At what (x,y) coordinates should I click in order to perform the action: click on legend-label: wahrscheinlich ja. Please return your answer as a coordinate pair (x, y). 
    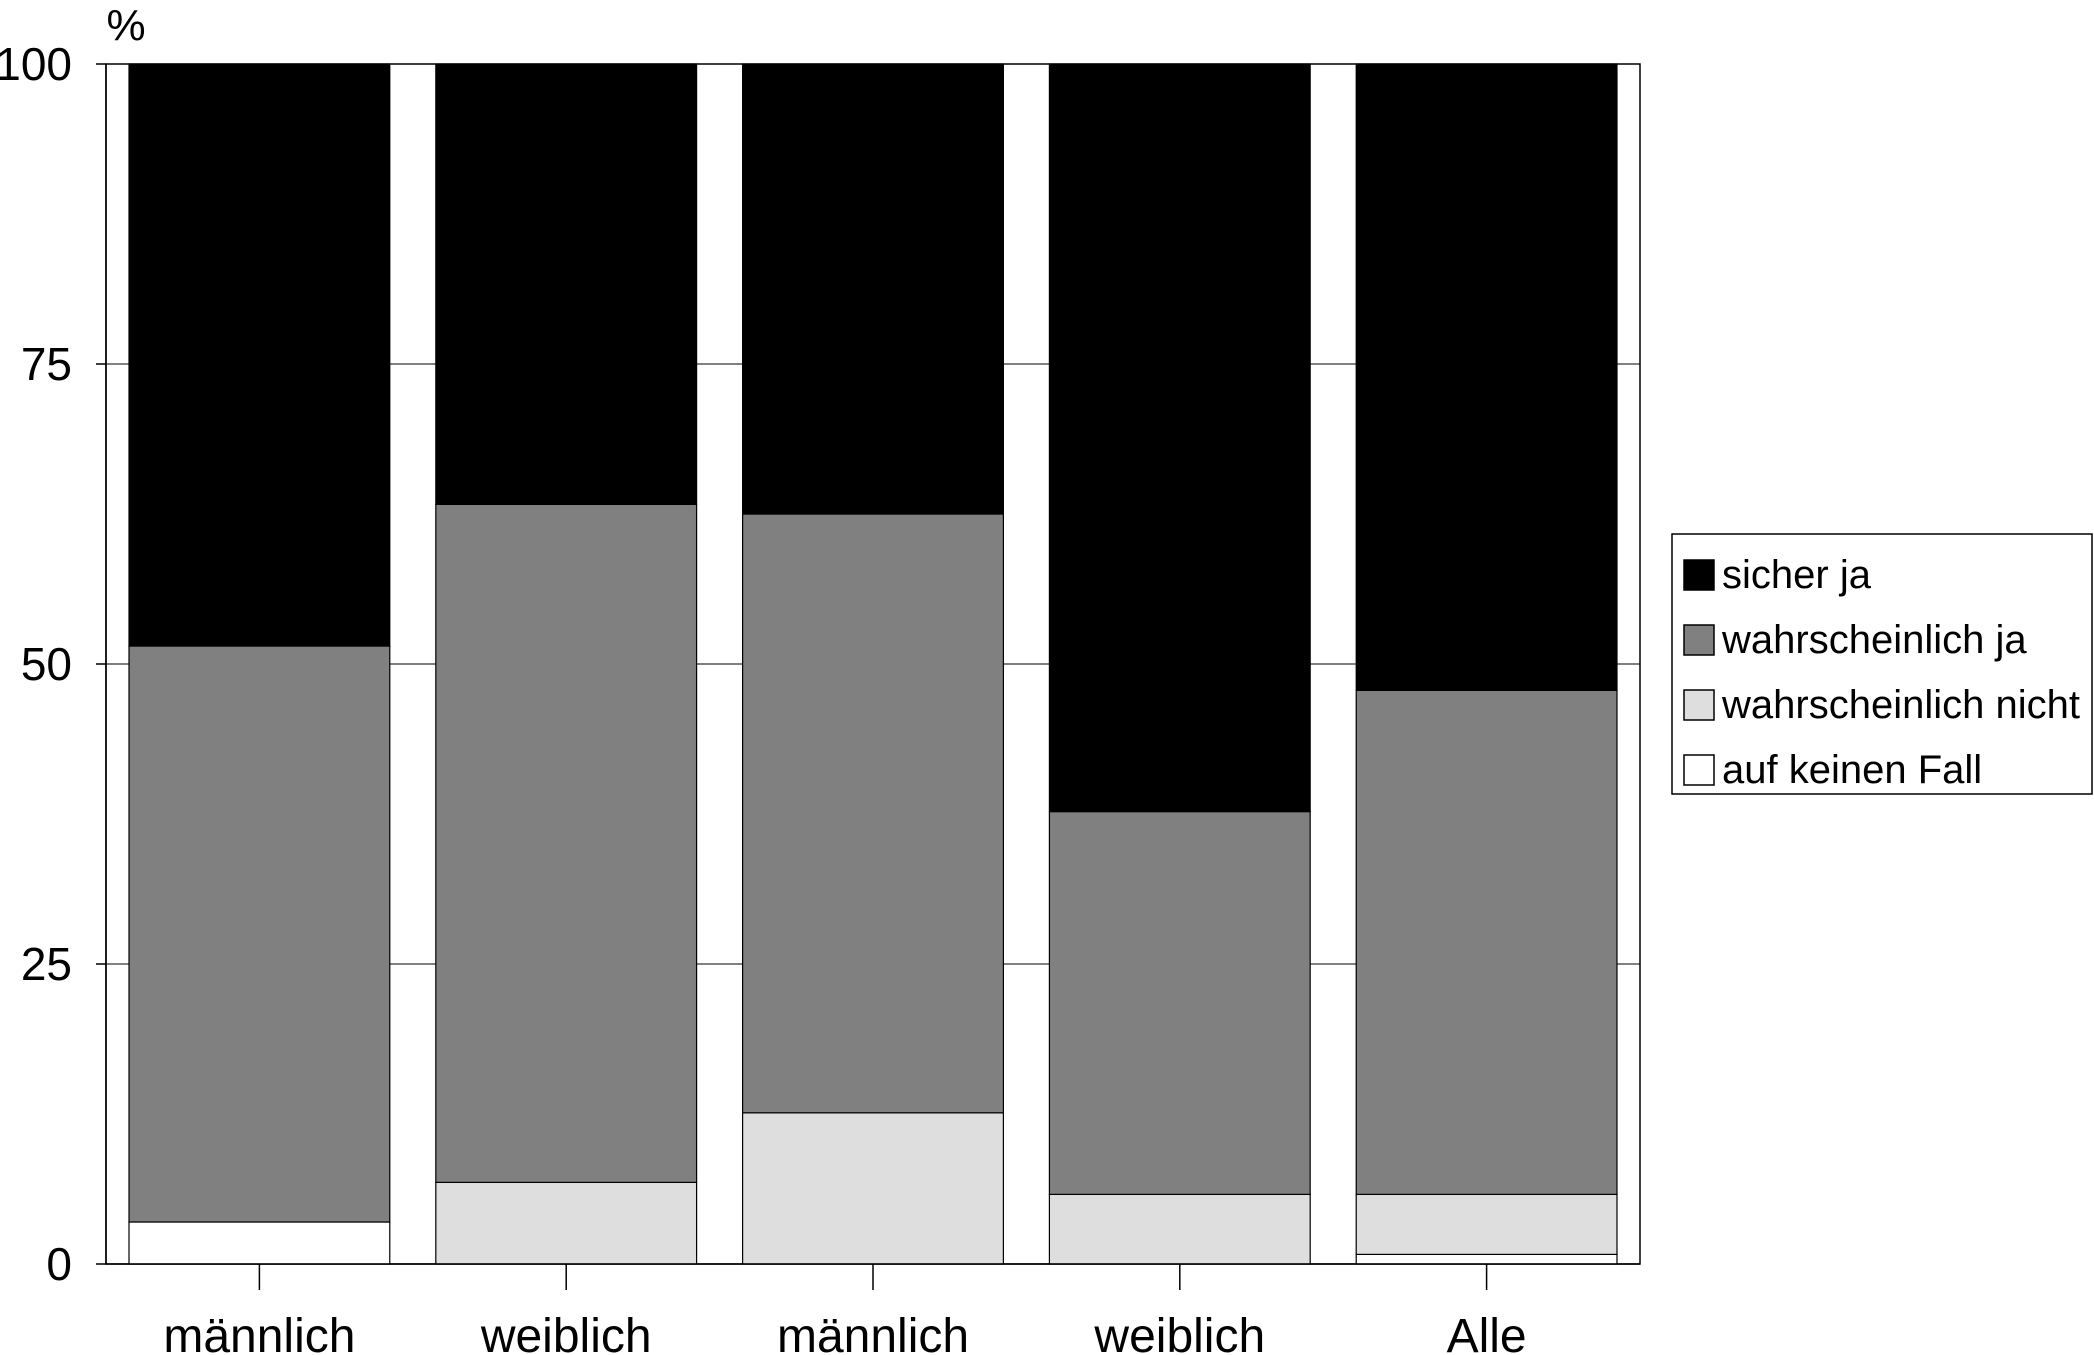
    Looking at the image, I should click on (1874, 640).